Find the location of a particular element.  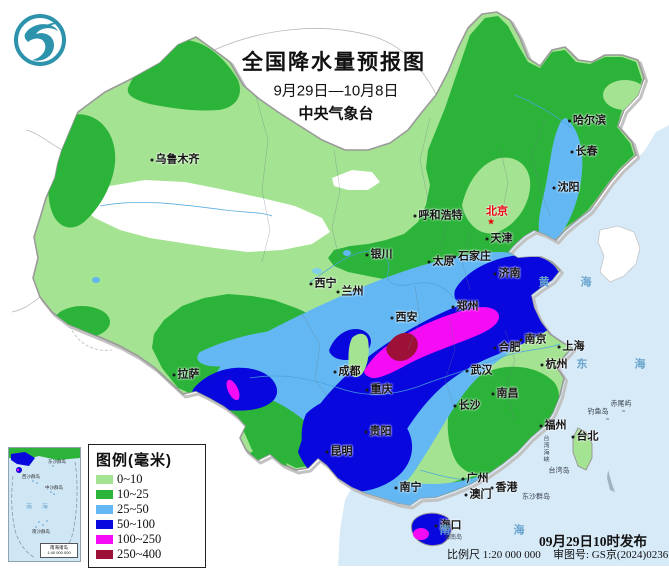

map-scale: 比例尺 1:20 000 000 is located at coordinates (494, 555).